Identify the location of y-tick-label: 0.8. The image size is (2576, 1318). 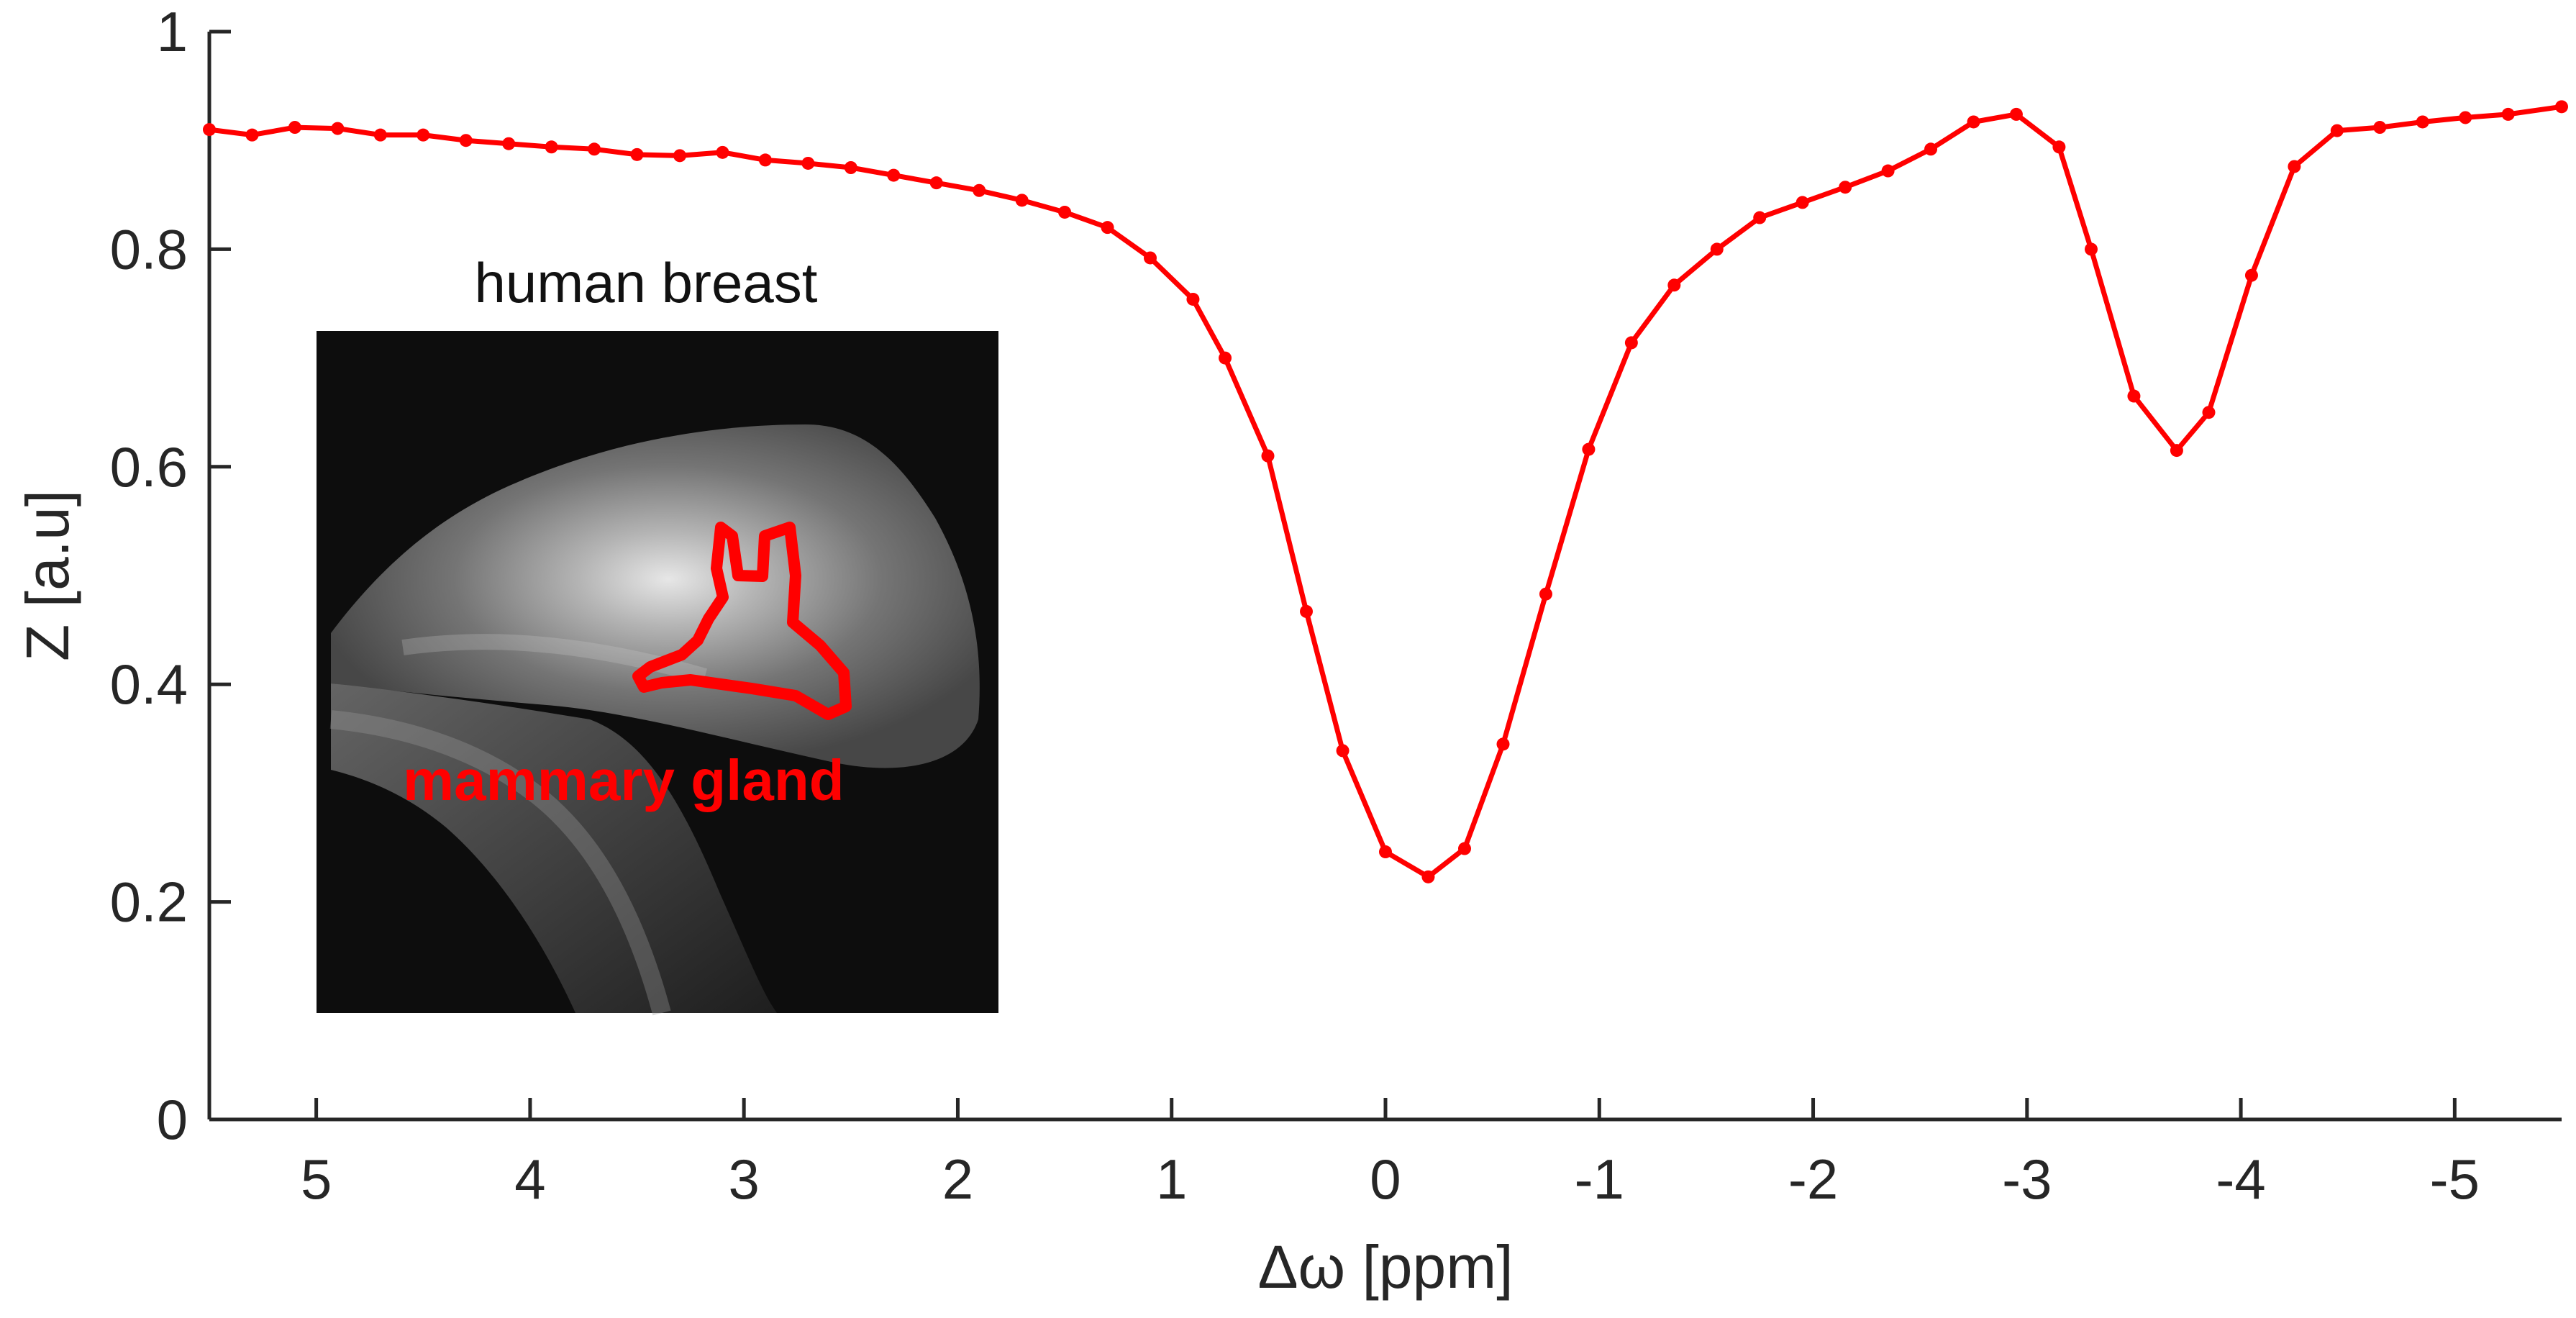
(149, 249).